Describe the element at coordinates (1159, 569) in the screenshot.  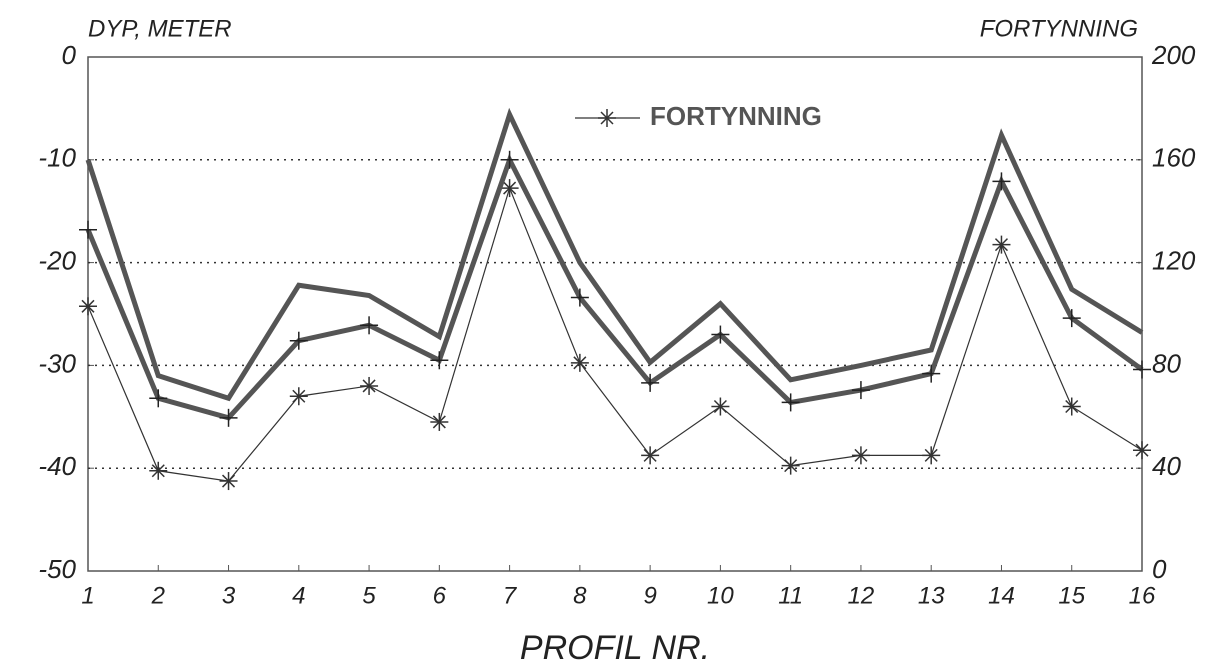
I see `y2-tick-label: 0` at that location.